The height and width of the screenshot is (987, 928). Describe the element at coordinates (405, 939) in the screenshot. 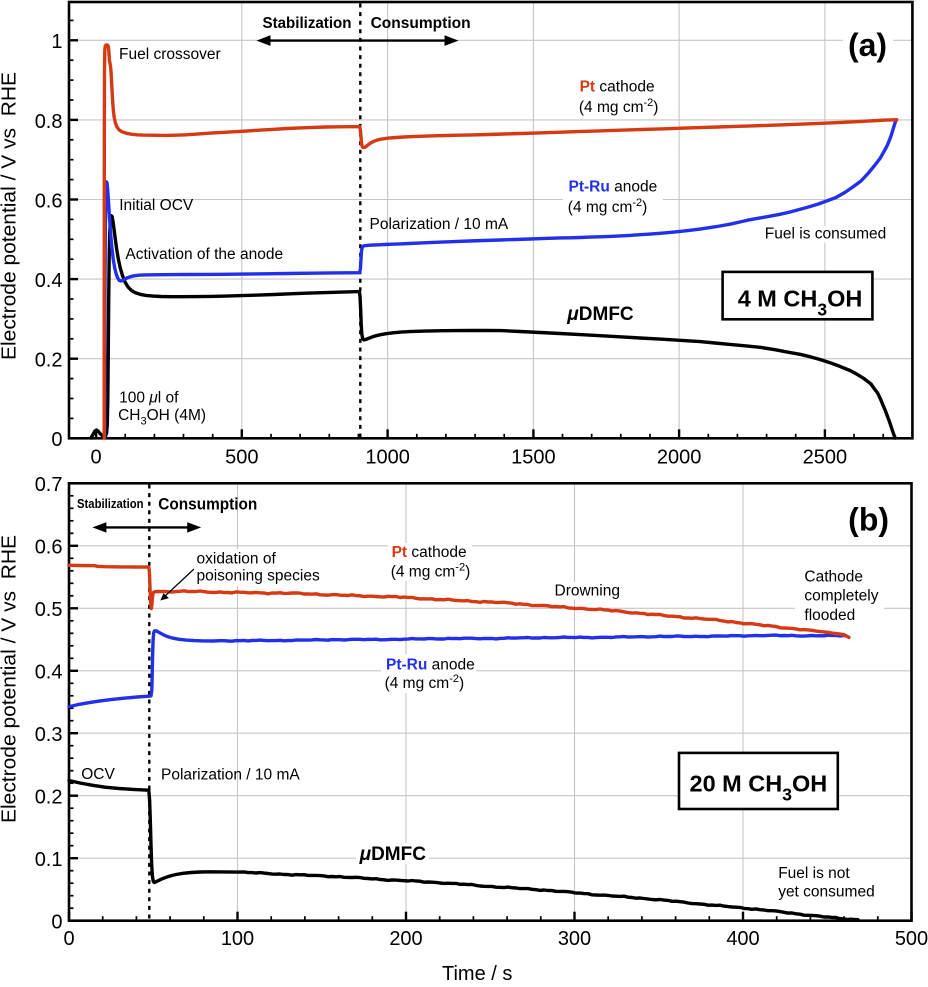

I see `svg-text: 200` at that location.